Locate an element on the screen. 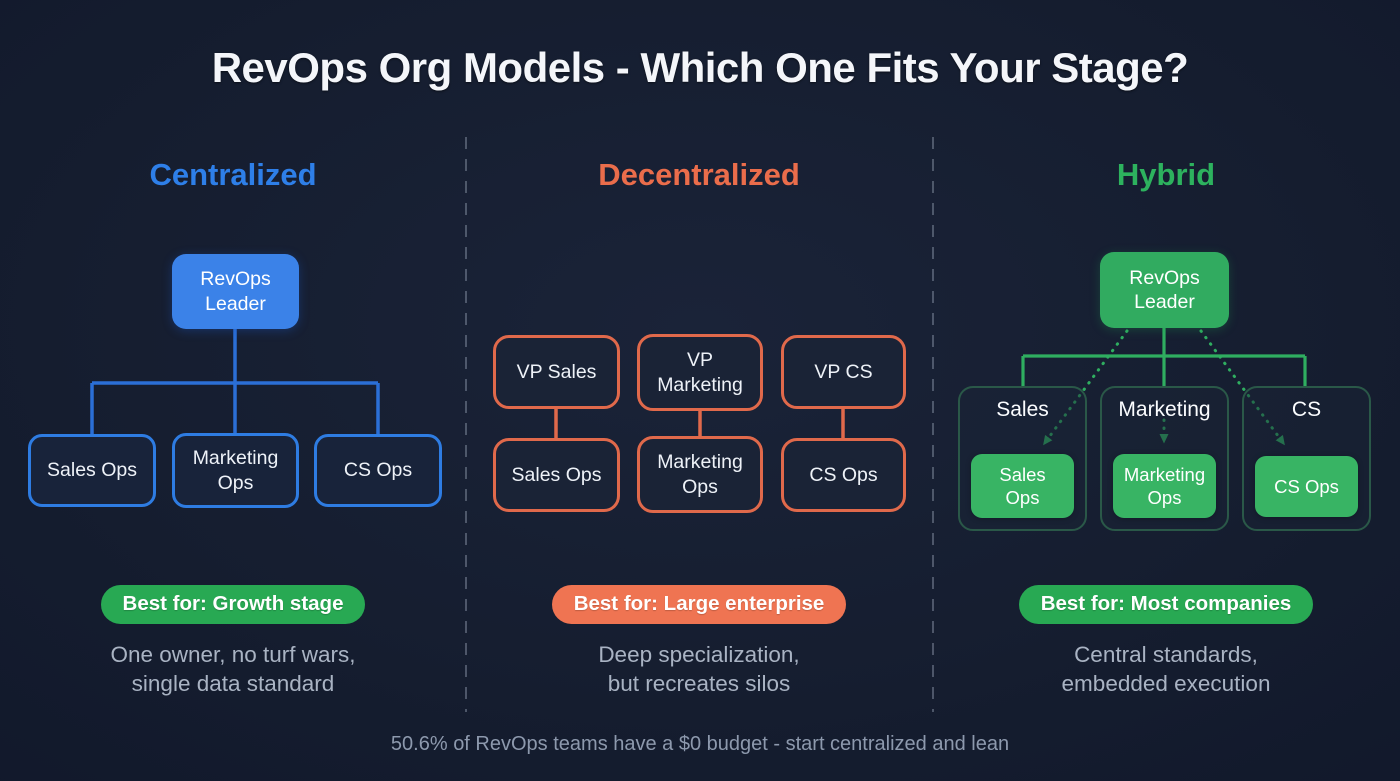 The height and width of the screenshot is (781, 1400). hybrid-revops-leader-node: RevOps Leader is located at coordinates (1164, 290).